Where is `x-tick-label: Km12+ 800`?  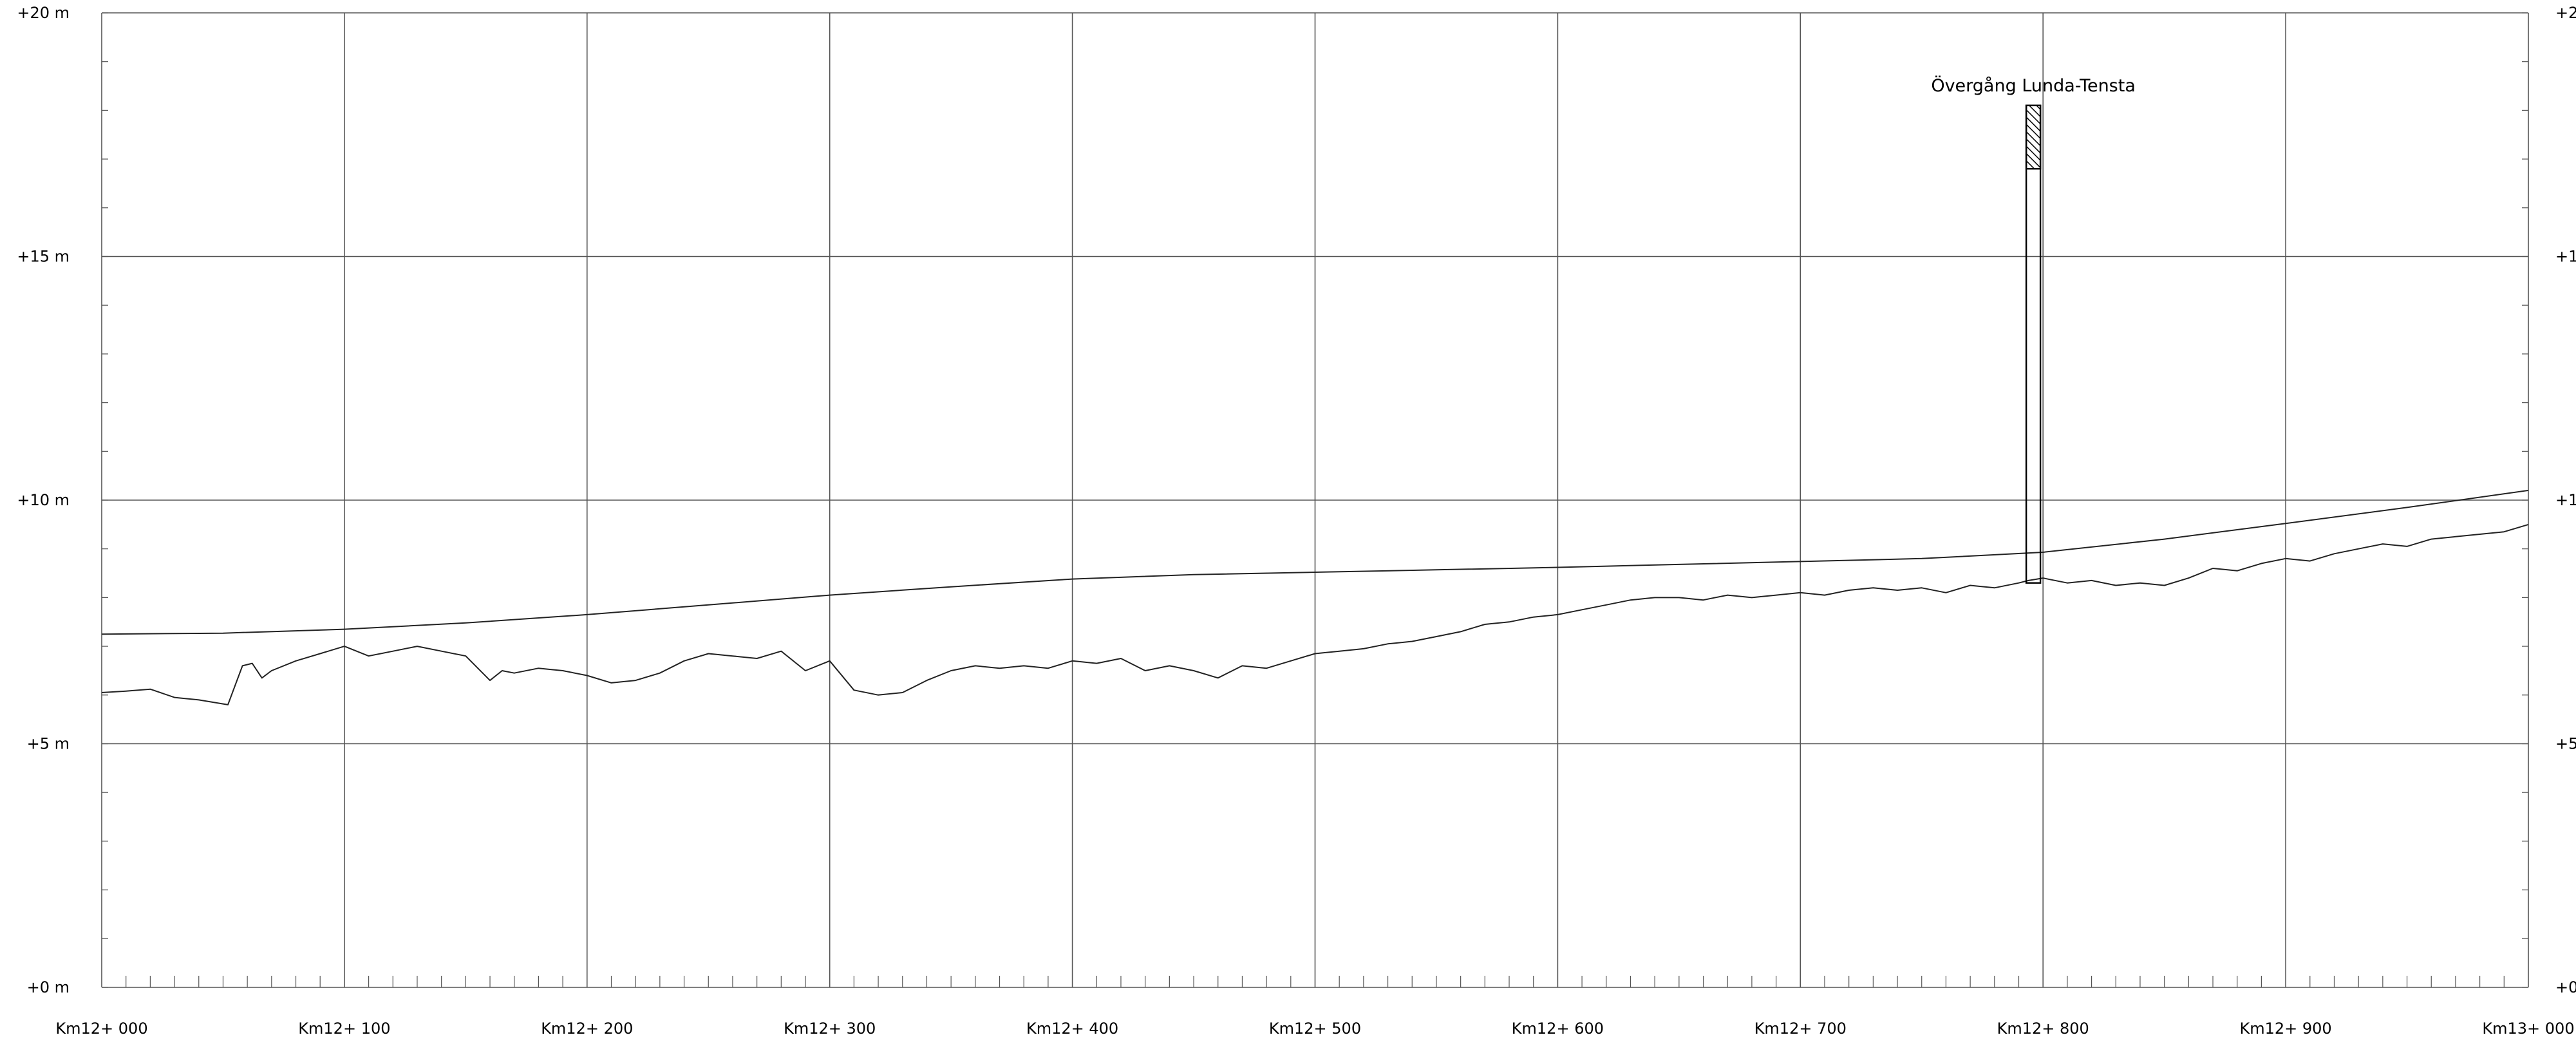 x-tick-label: Km12+ 800 is located at coordinates (2043, 1029).